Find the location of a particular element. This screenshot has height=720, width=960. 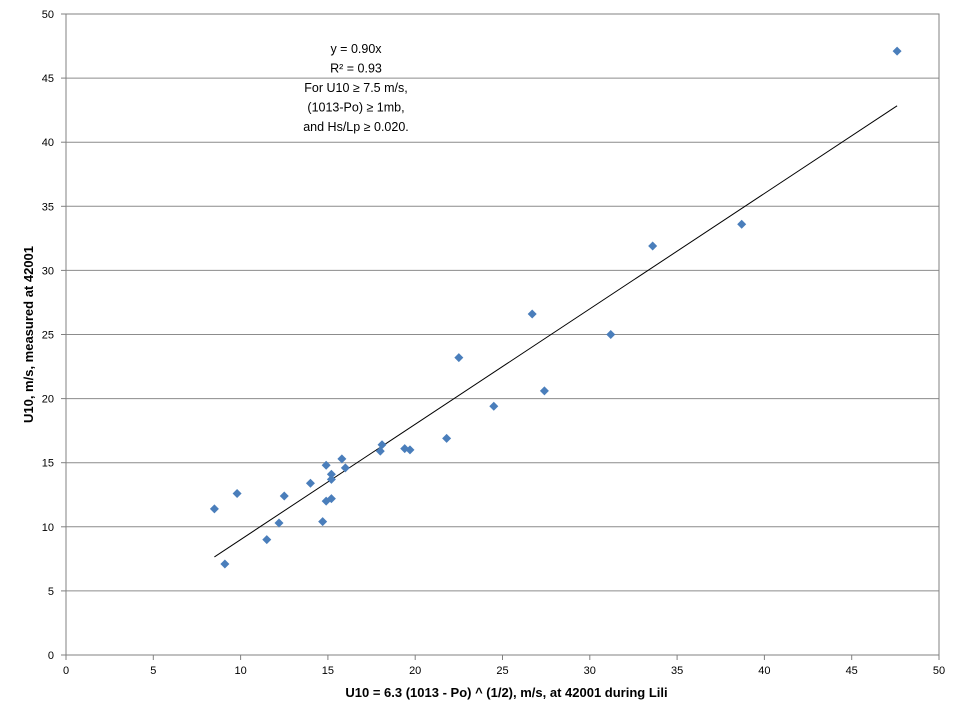

x-tick-label: 30 is located at coordinates (590, 671).